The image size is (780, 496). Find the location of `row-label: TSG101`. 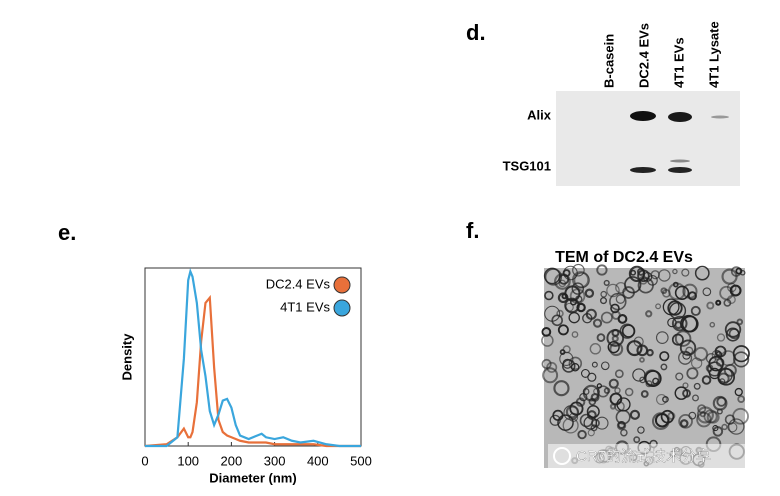

row-label: TSG101 is located at coordinates (527, 165).